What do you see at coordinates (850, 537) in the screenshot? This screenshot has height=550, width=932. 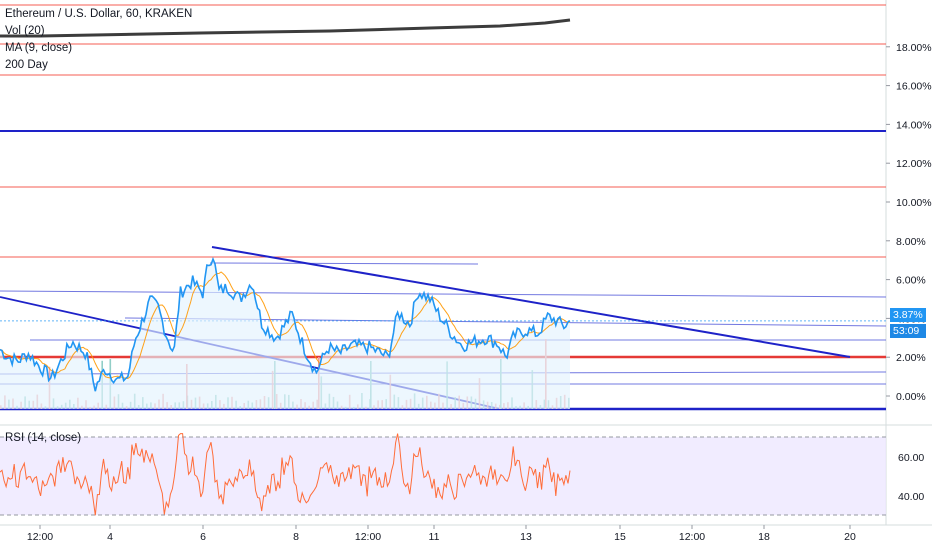 I see `time-axis-label: 20` at bounding box center [850, 537].